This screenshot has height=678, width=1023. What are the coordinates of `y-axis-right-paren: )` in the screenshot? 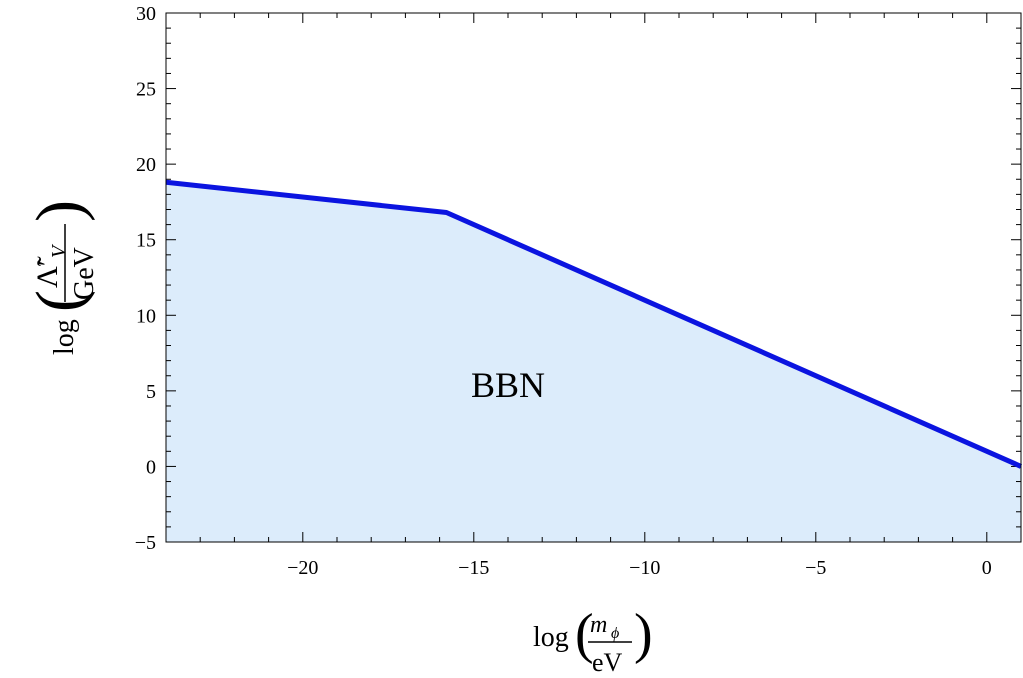 It's located at (59, 211).